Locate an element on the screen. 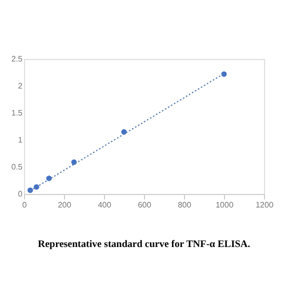  y-tick-label: 2 is located at coordinates (21, 86).